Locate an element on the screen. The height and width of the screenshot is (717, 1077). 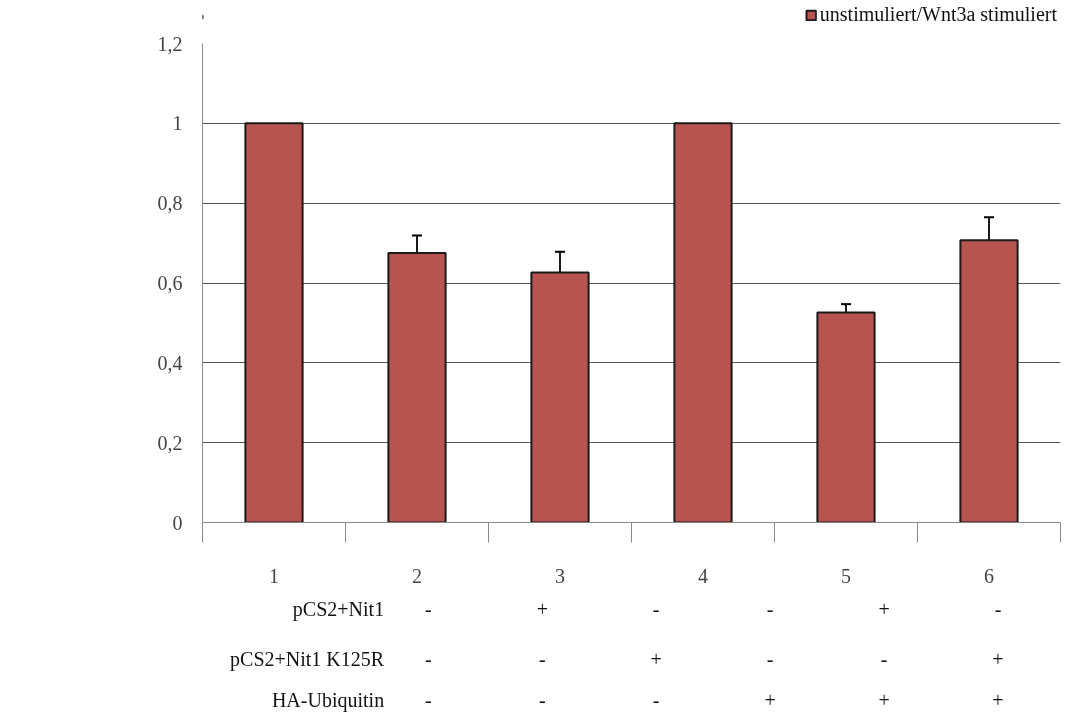
y-tick-label: 1,2 is located at coordinates (170, 43).